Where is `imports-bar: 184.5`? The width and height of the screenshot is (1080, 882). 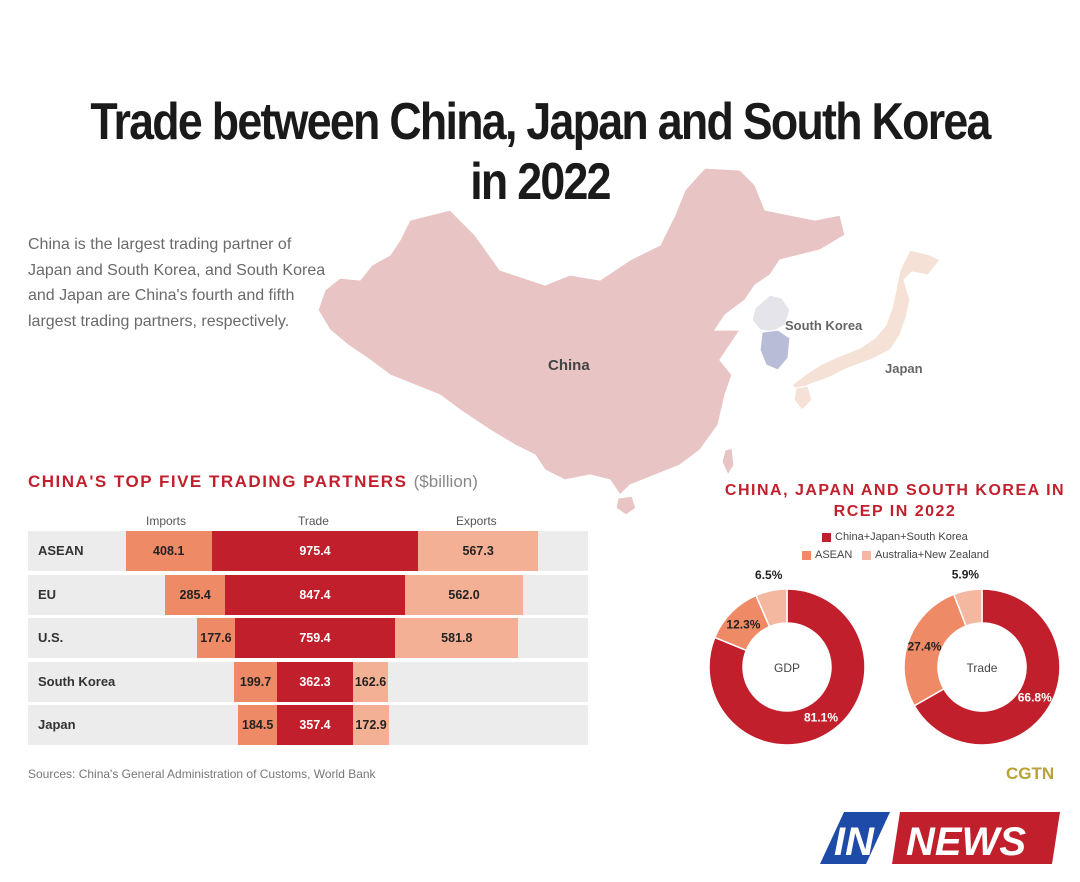
imports-bar: 184.5 is located at coordinates (258, 725).